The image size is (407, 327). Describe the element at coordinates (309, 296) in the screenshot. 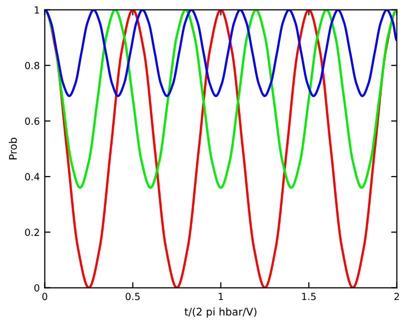

I see `x-tick-label: 1.5` at that location.